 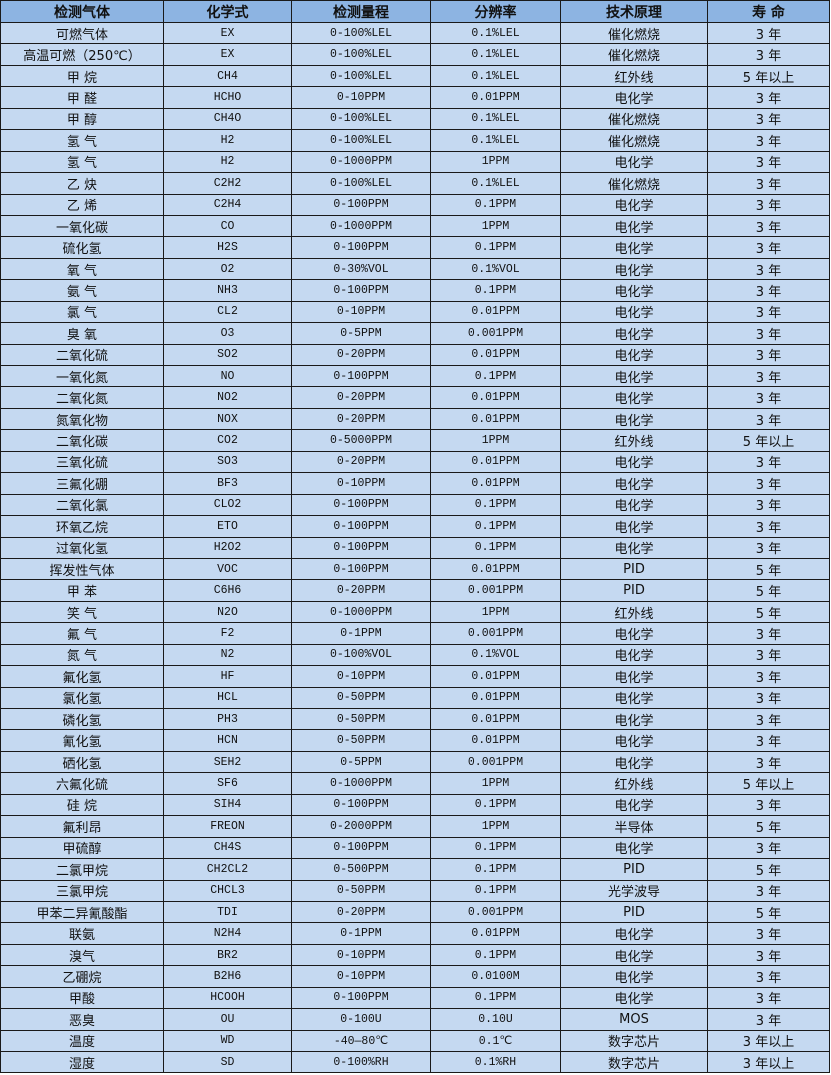 I want to click on formula-cell: N2, so click(x=227, y=655).